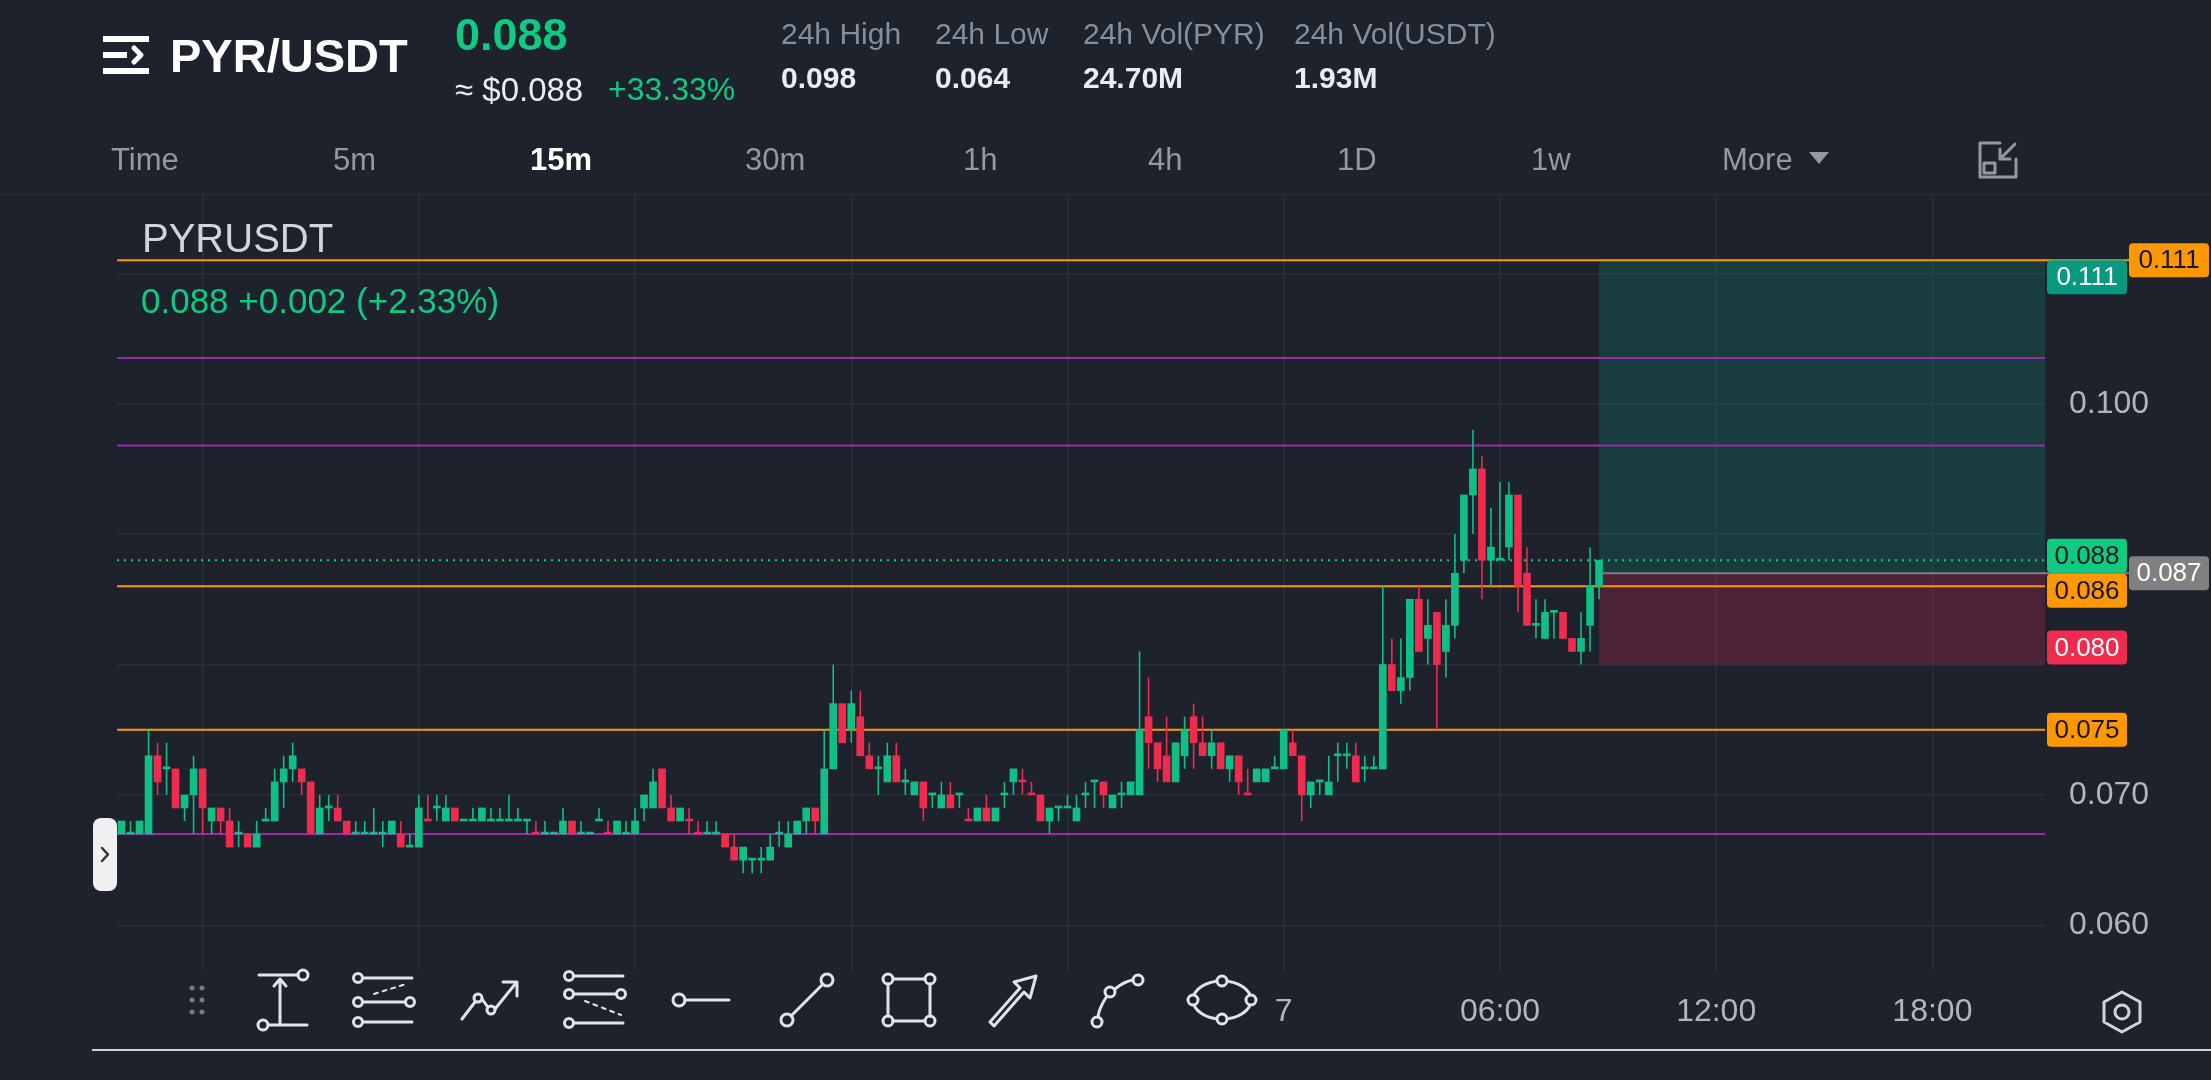 This screenshot has height=1080, width=2211. What do you see at coordinates (672, 89) in the screenshot?
I see `text: +33.33%` at bounding box center [672, 89].